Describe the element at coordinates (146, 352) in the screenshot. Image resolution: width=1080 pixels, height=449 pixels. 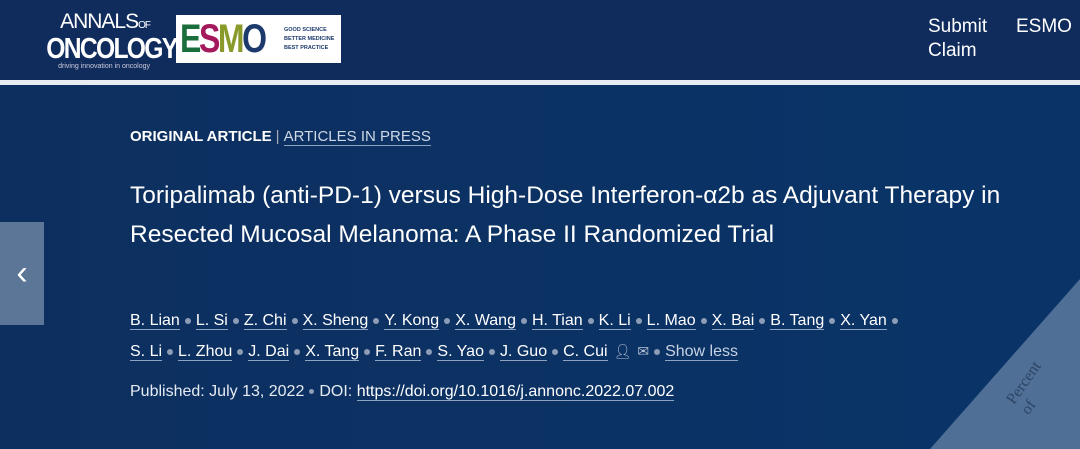
I see `author-link: S. Li` at that location.